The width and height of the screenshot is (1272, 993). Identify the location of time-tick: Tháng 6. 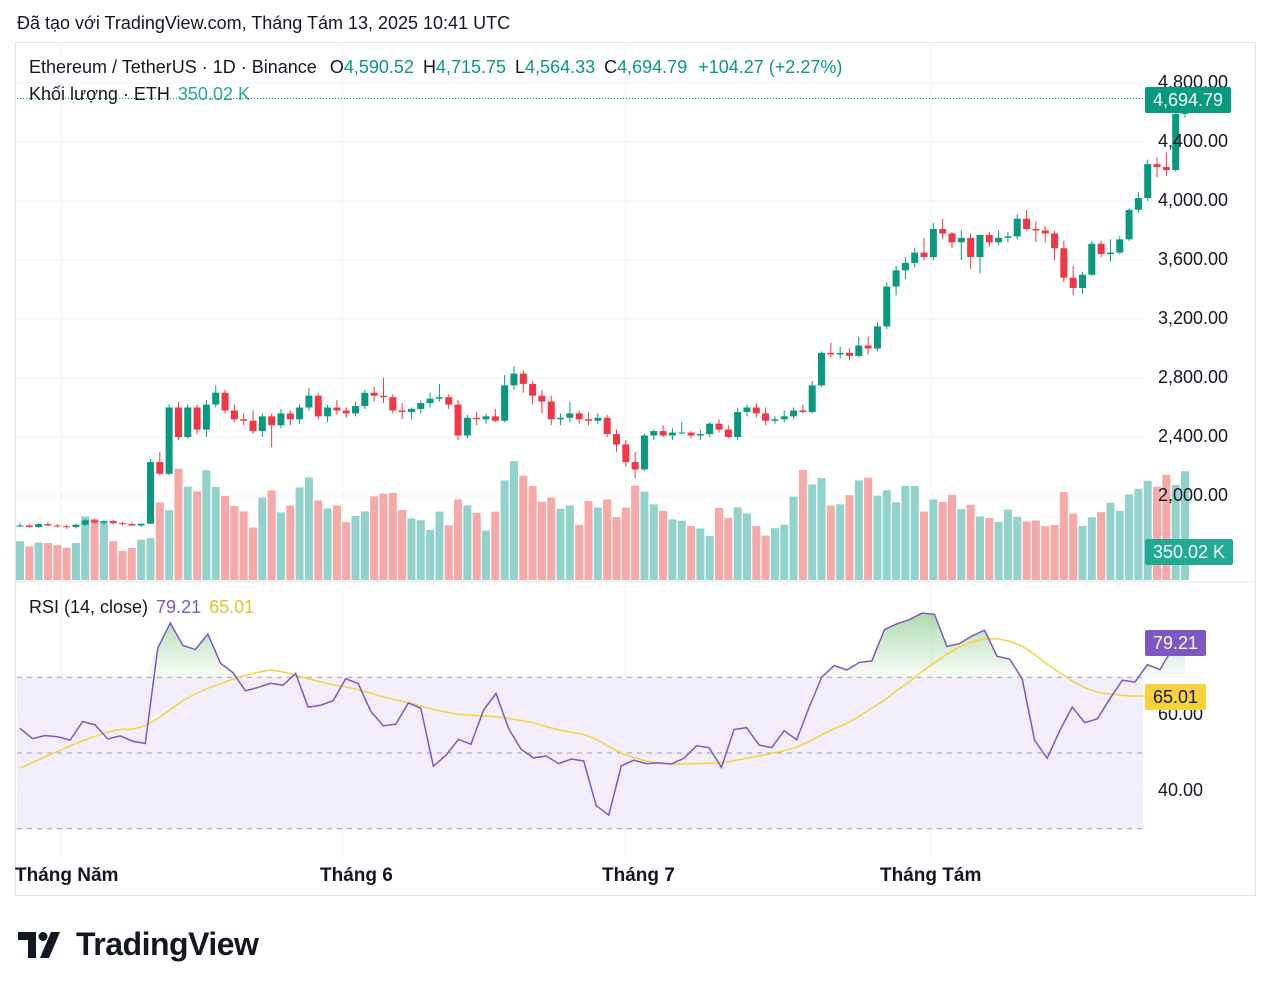
(356, 875).